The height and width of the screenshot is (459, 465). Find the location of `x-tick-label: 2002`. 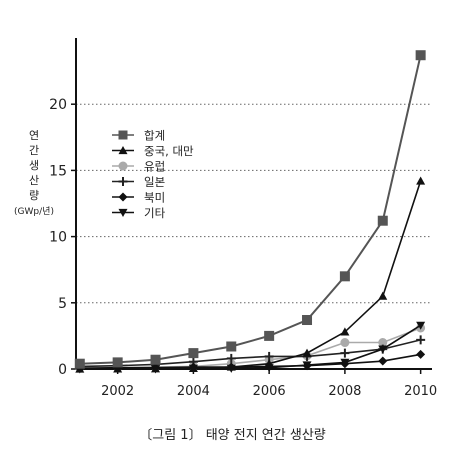

x-tick-label: 2002 is located at coordinates (117, 391).